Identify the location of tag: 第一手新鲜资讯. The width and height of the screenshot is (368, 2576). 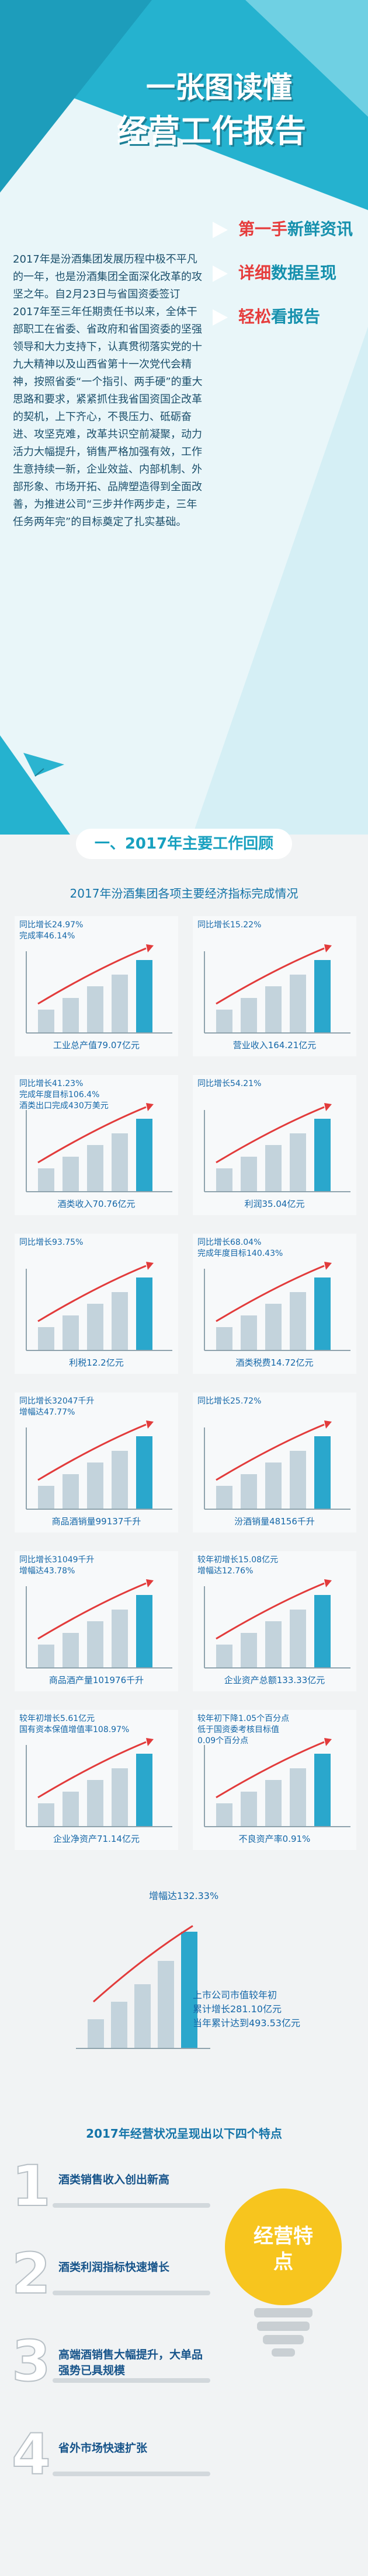
(281, 229).